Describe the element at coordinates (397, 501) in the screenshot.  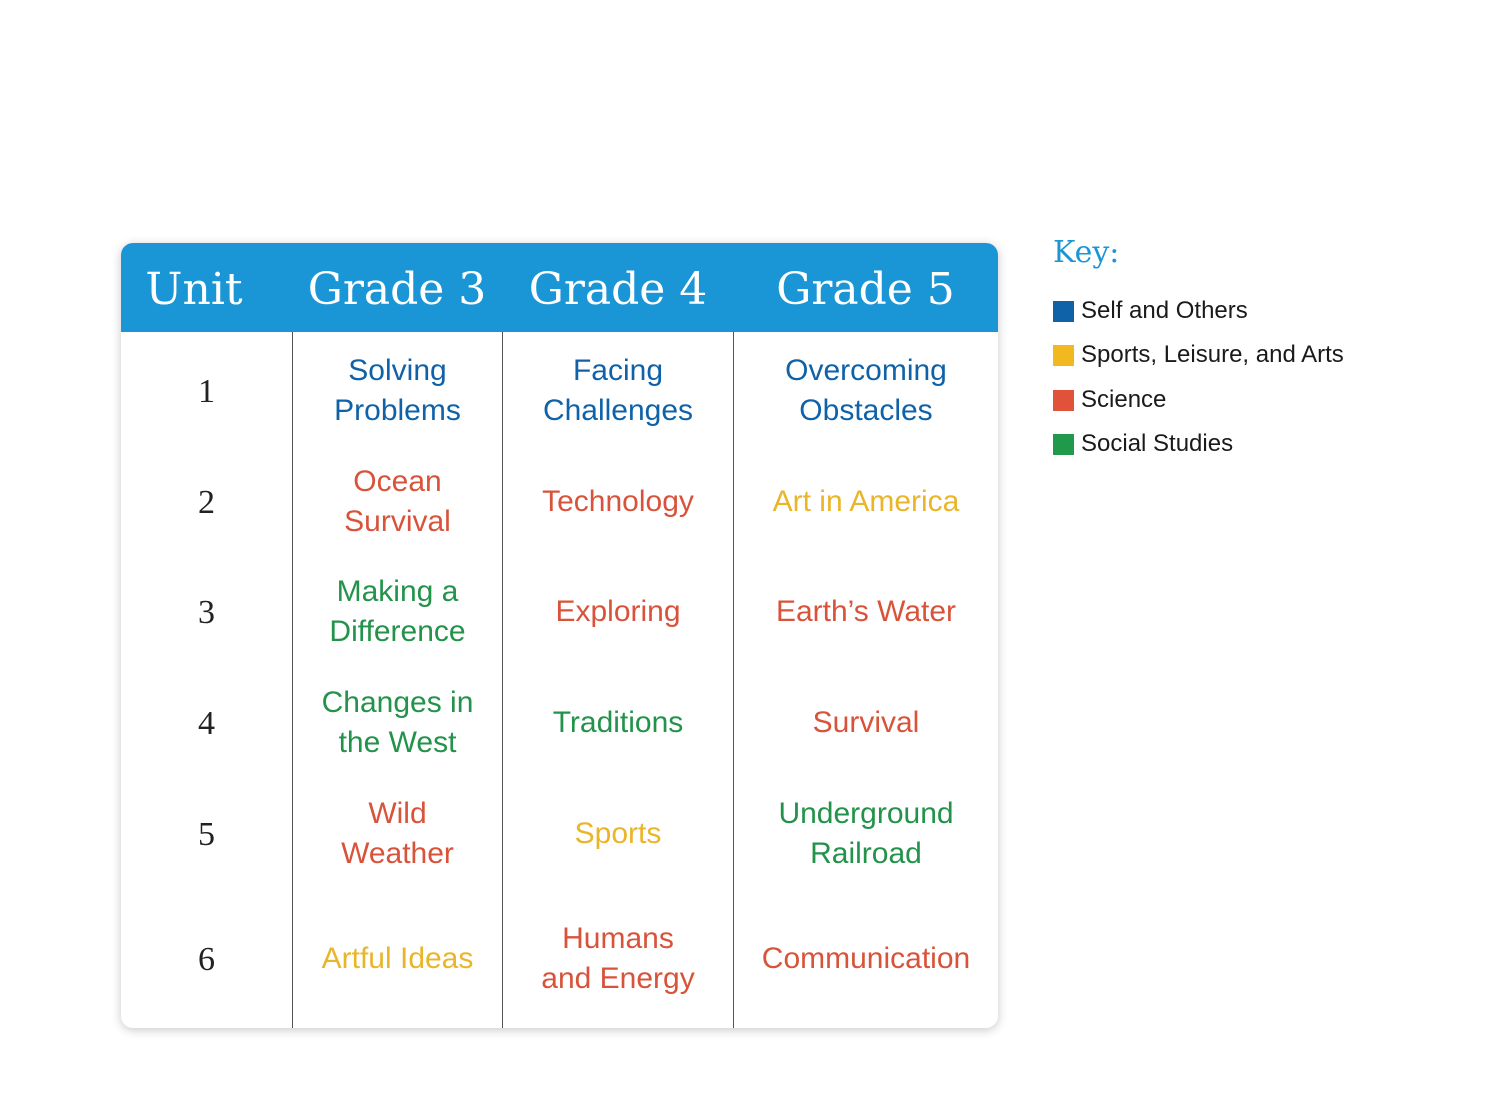
I see `unit-topic: Ocean Survival` at that location.